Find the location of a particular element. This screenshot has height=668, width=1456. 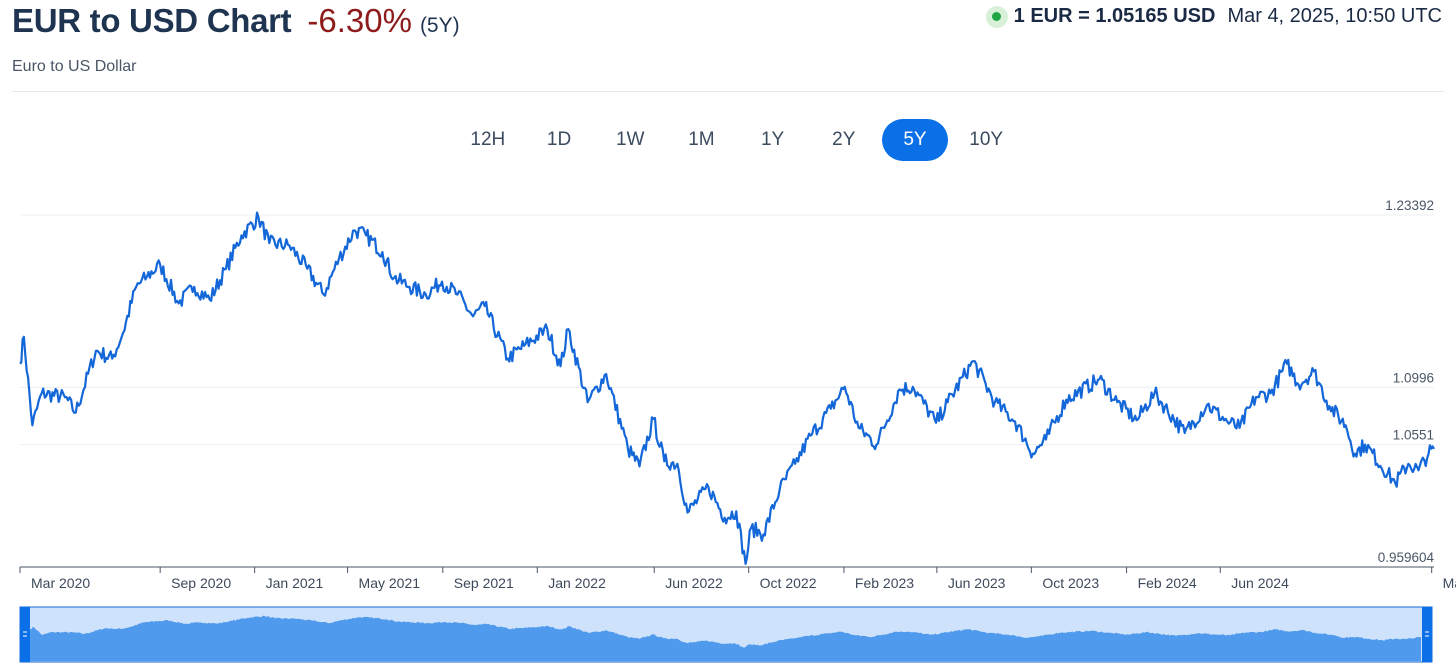

range-button-5y: 5Y is located at coordinates (914, 140).